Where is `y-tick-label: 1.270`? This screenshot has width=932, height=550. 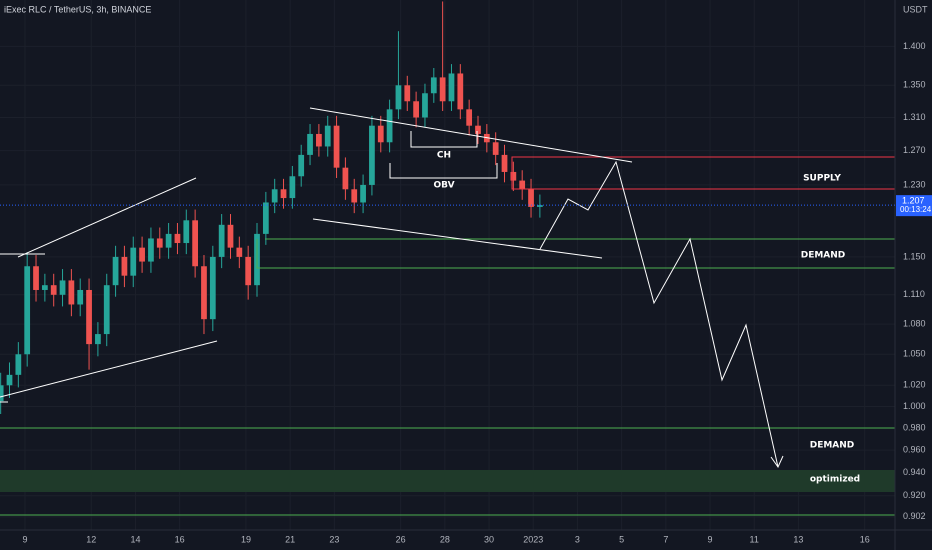
y-tick-label: 1.270 is located at coordinates (914, 150).